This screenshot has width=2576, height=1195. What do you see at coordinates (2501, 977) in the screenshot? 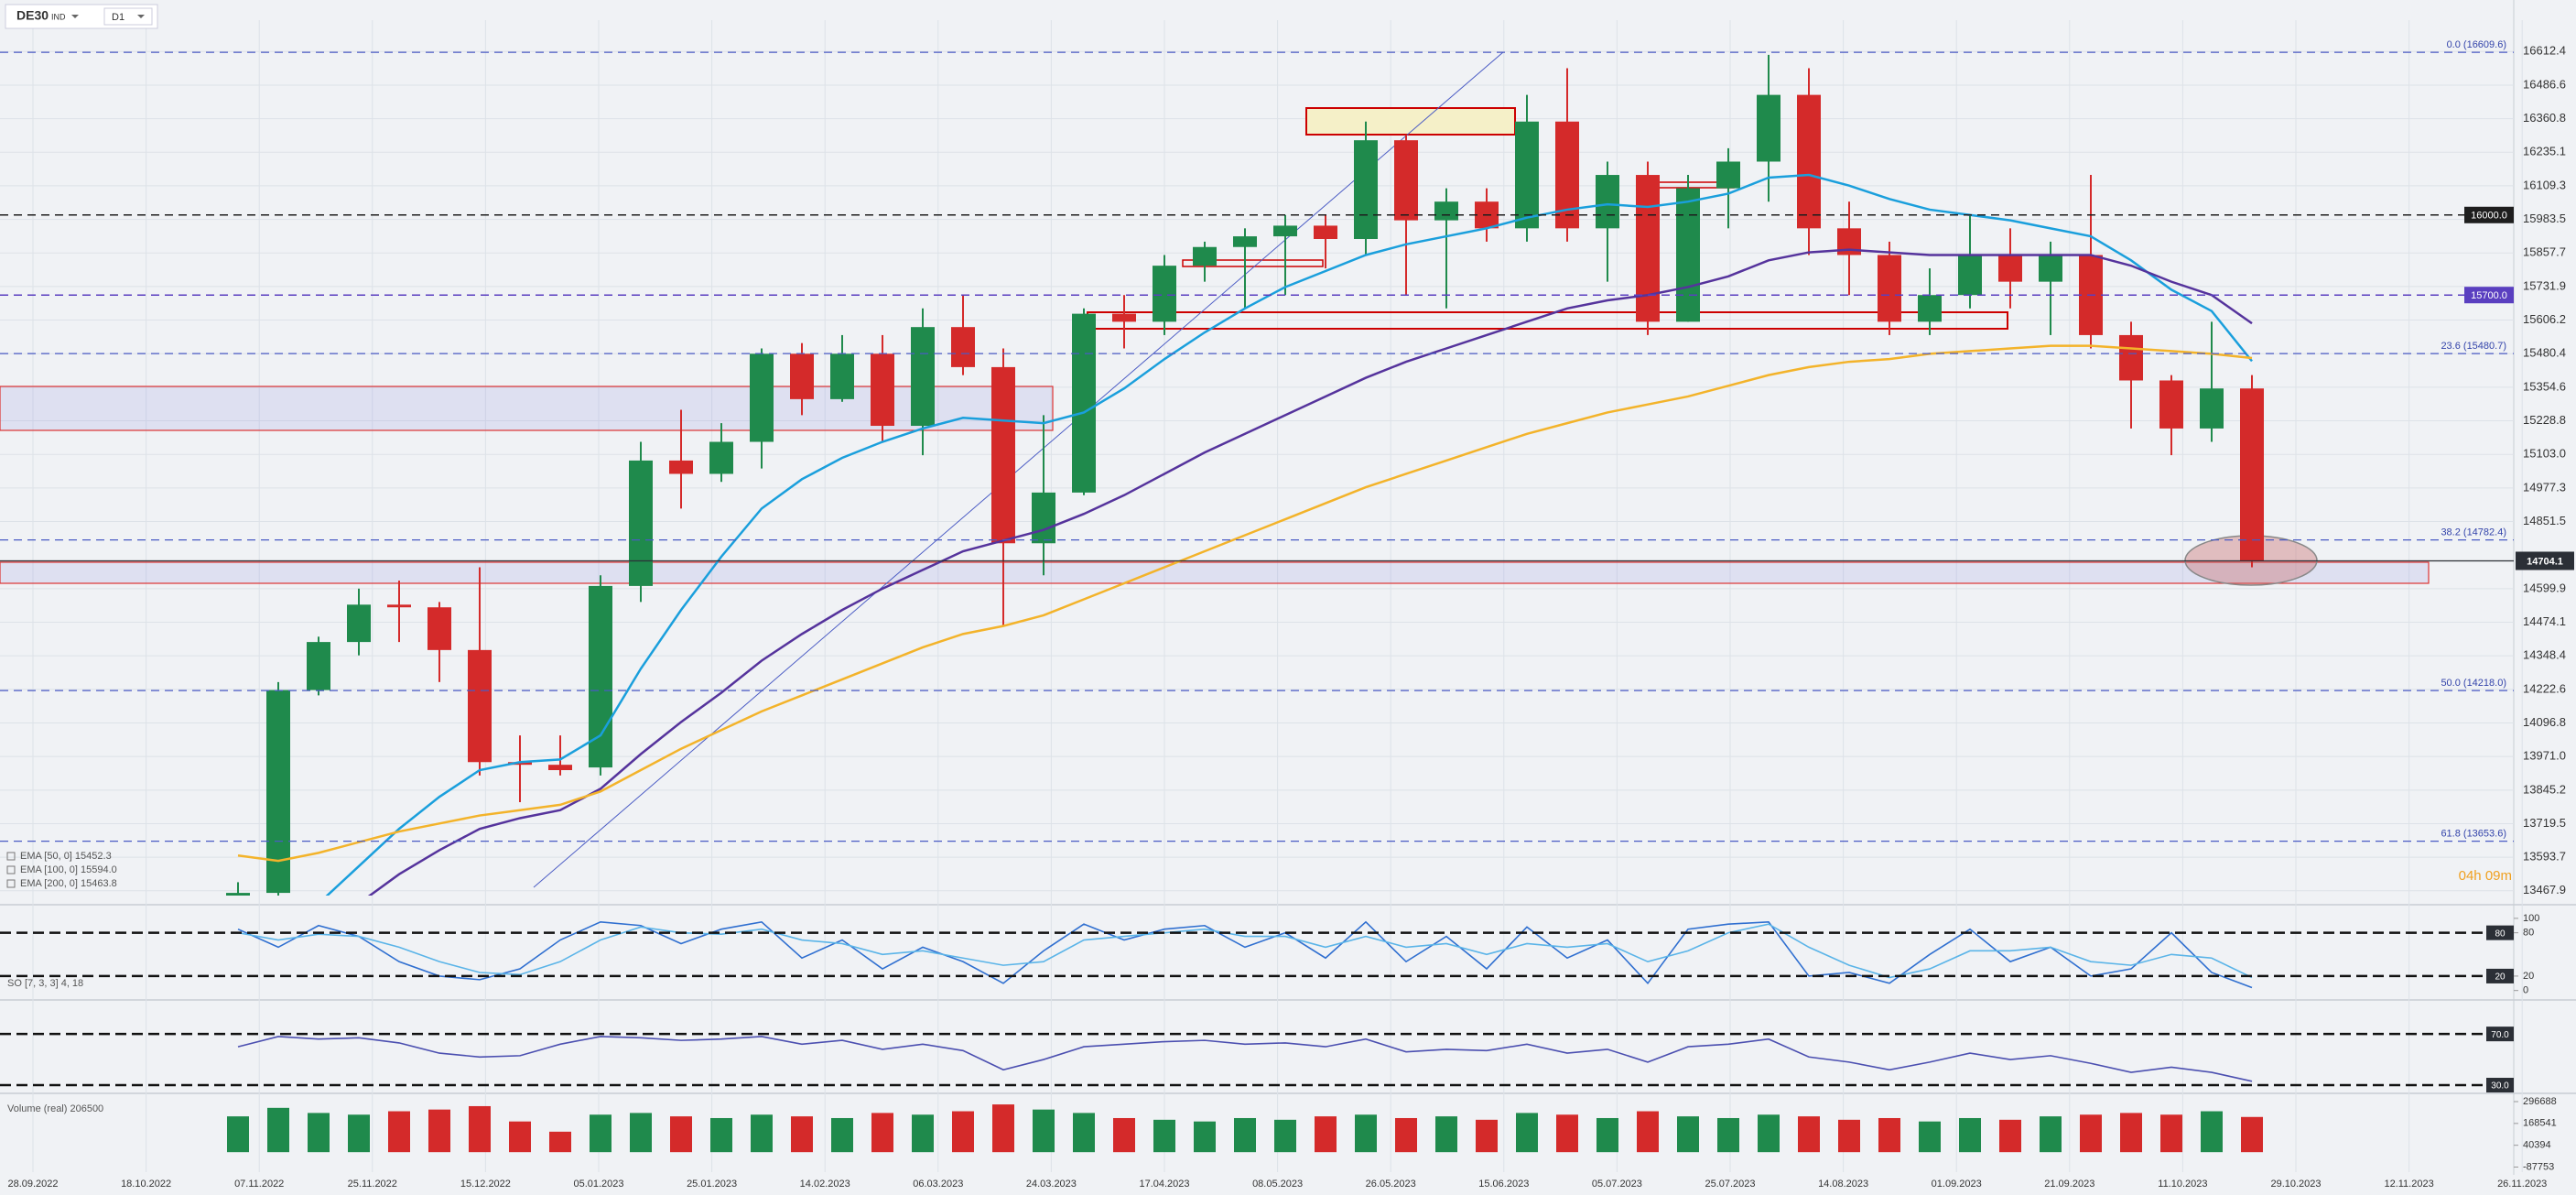
I see `level-badge-label: 20` at bounding box center [2501, 977].